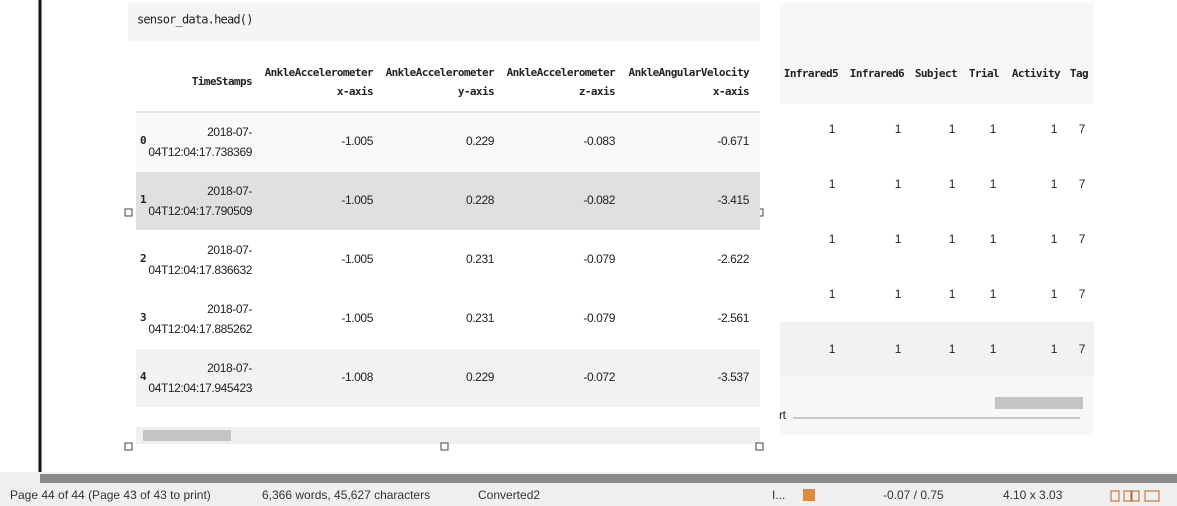 This screenshot has height=506, width=1177. Describe the element at coordinates (733, 377) in the screenshot. I see `cell: -3.537` at that location.